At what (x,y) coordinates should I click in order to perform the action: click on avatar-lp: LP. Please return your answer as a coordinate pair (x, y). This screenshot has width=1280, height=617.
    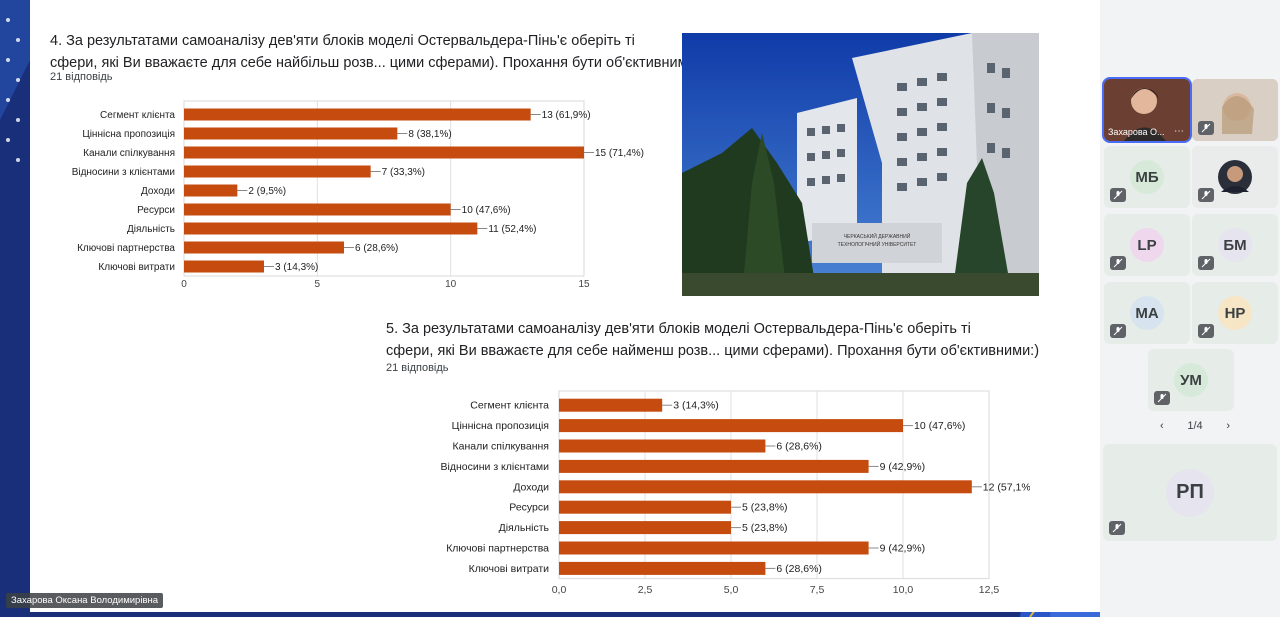
    Looking at the image, I should click on (1147, 245).